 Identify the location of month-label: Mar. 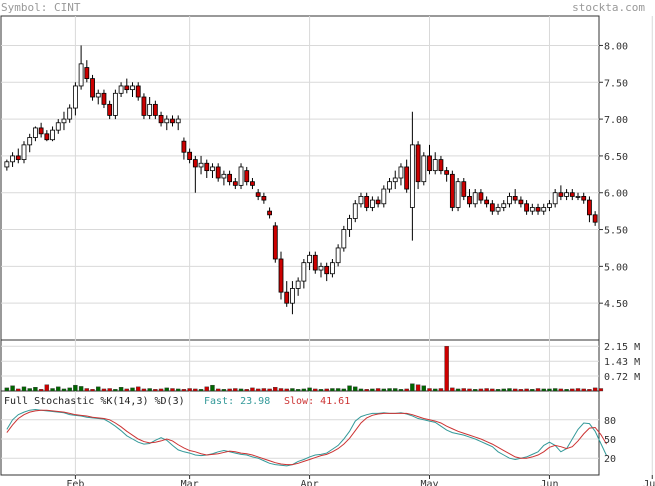
(190, 482).